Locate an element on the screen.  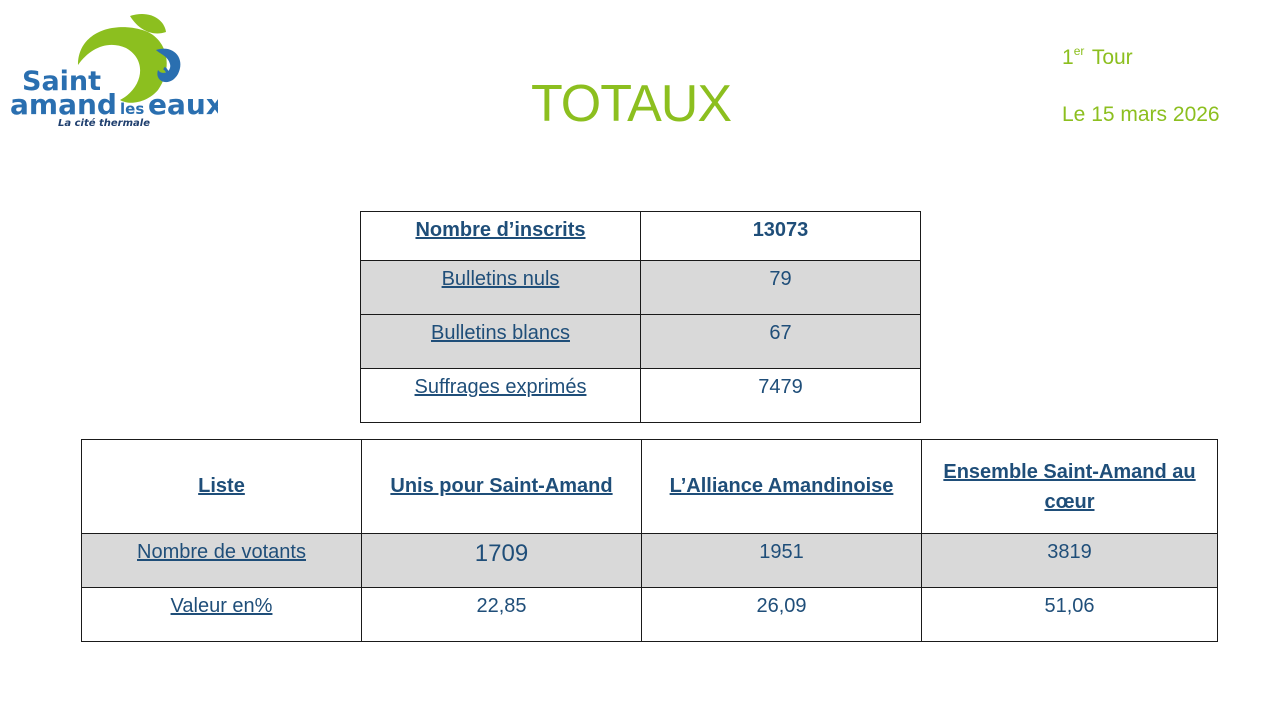
round-number: 1 is located at coordinates (1068, 57).